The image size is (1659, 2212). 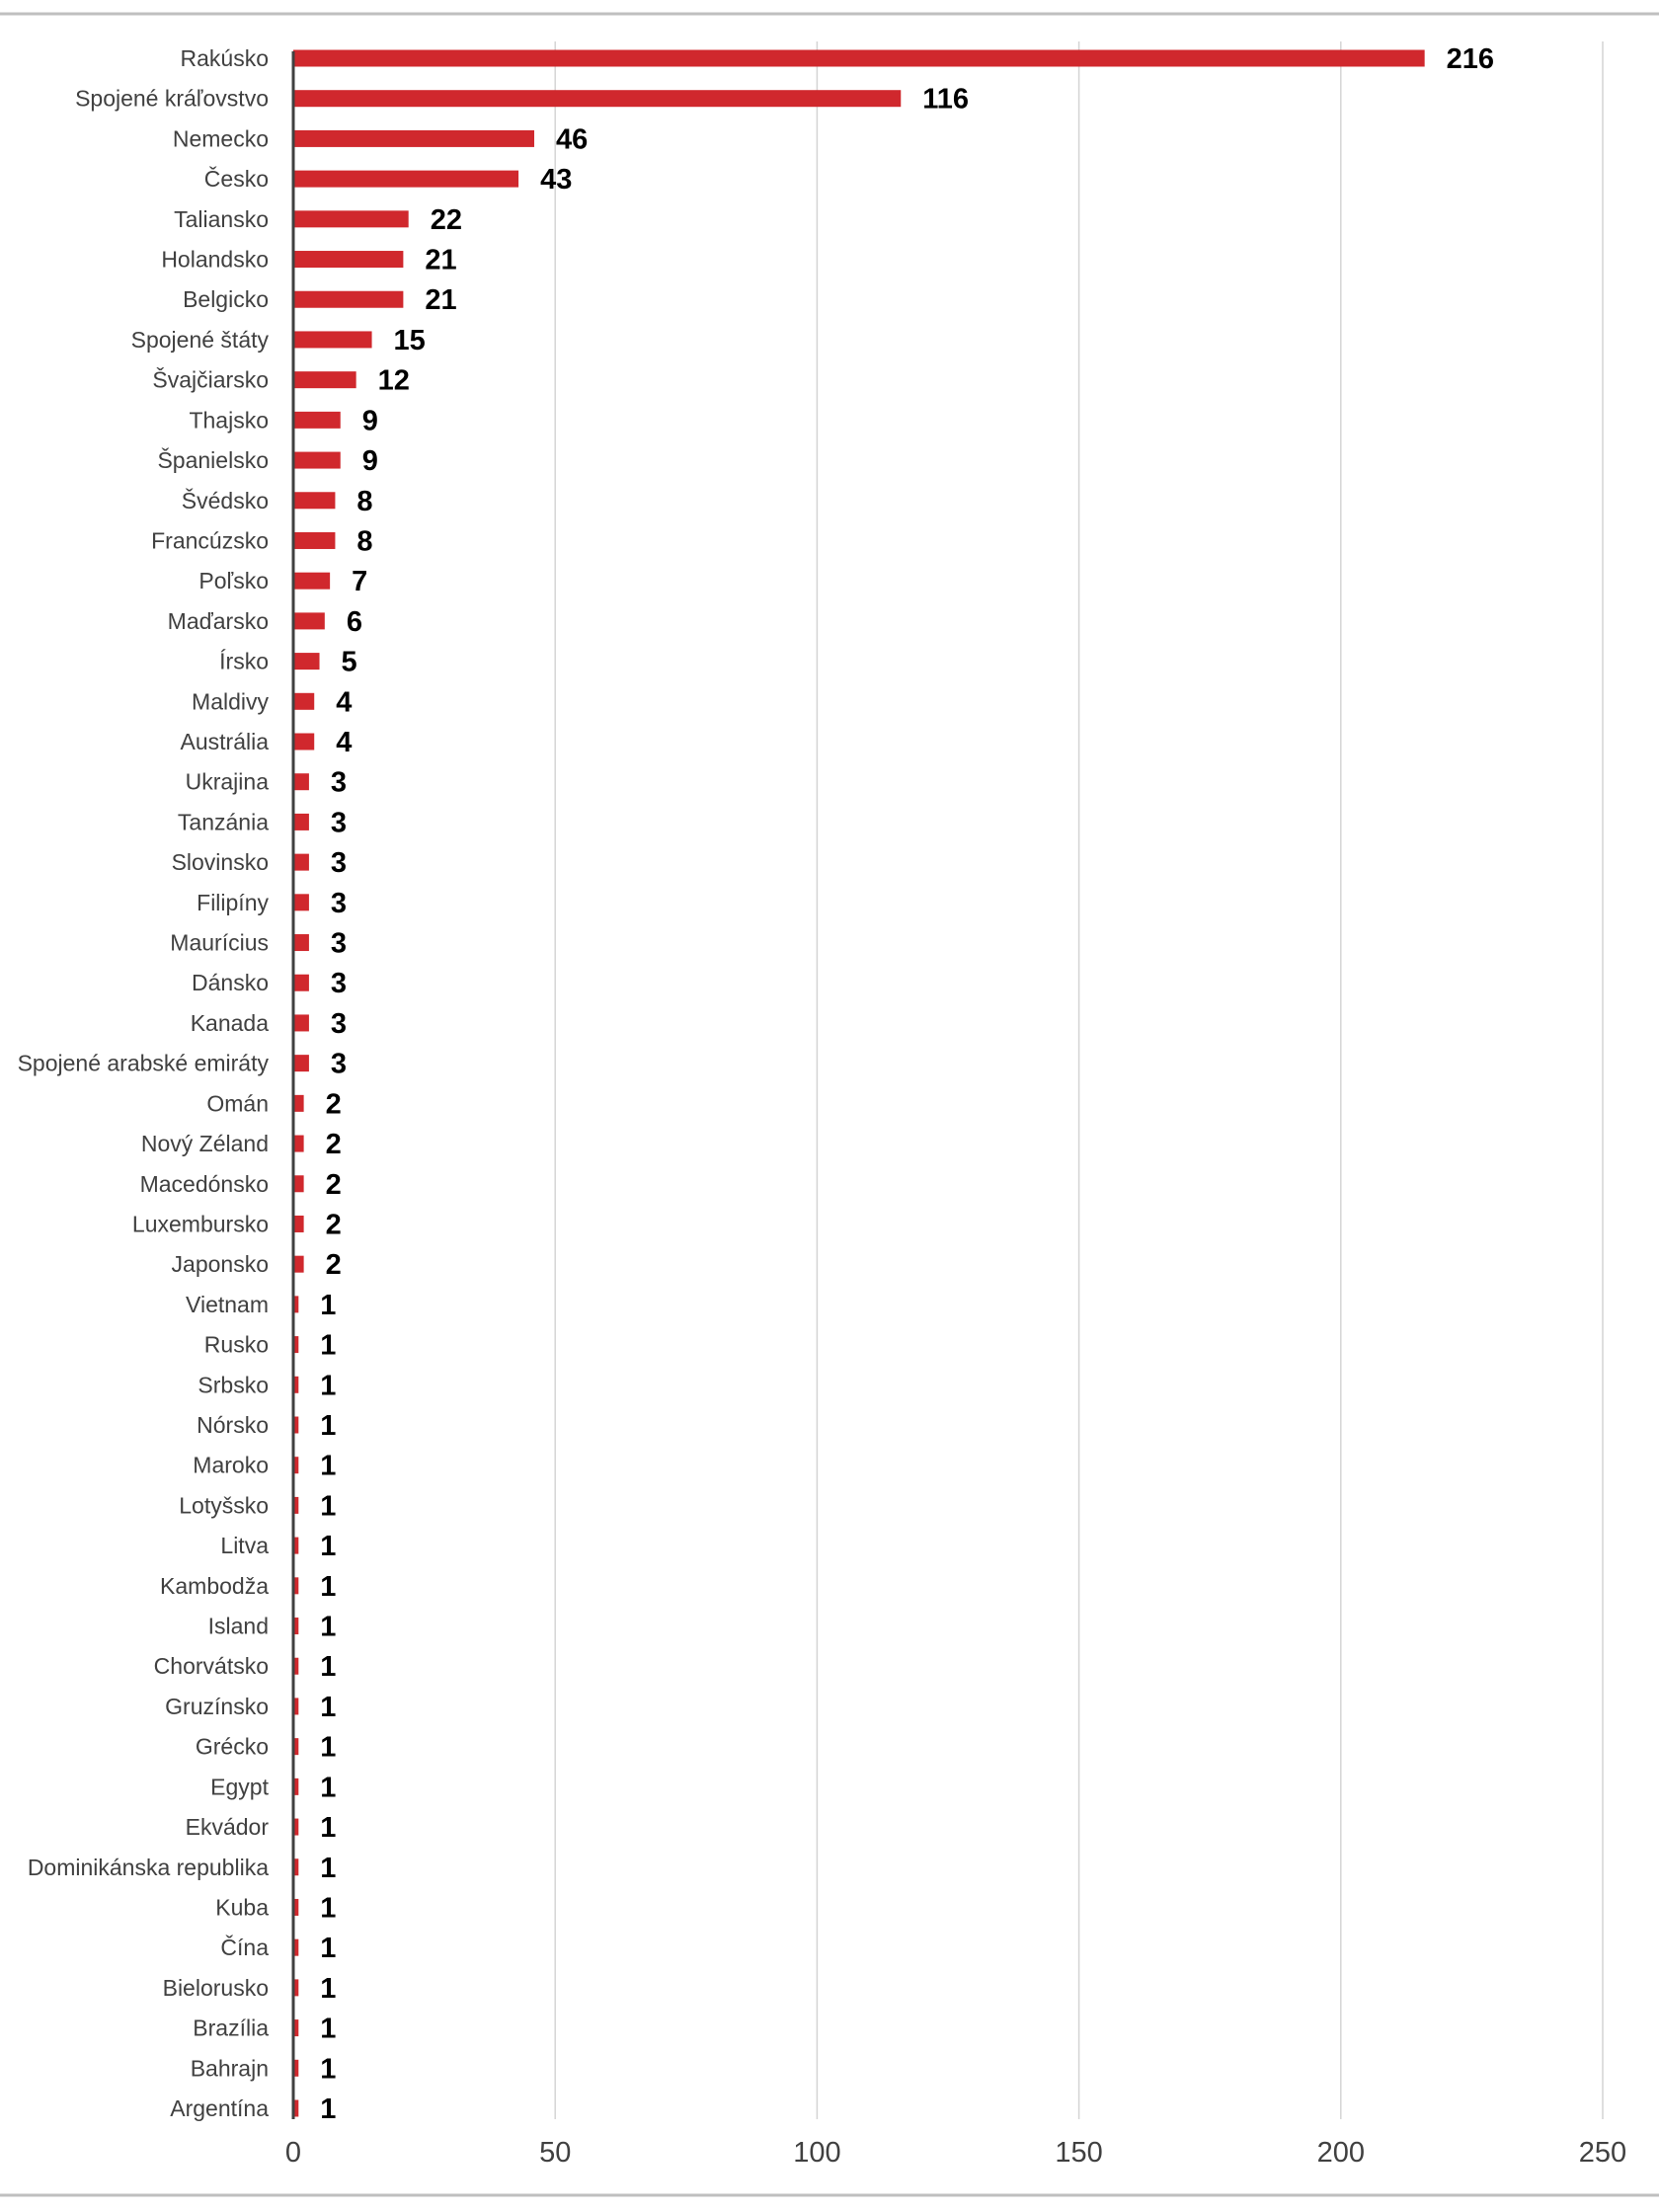 I want to click on category-label: Ekvádor, so click(x=228, y=1827).